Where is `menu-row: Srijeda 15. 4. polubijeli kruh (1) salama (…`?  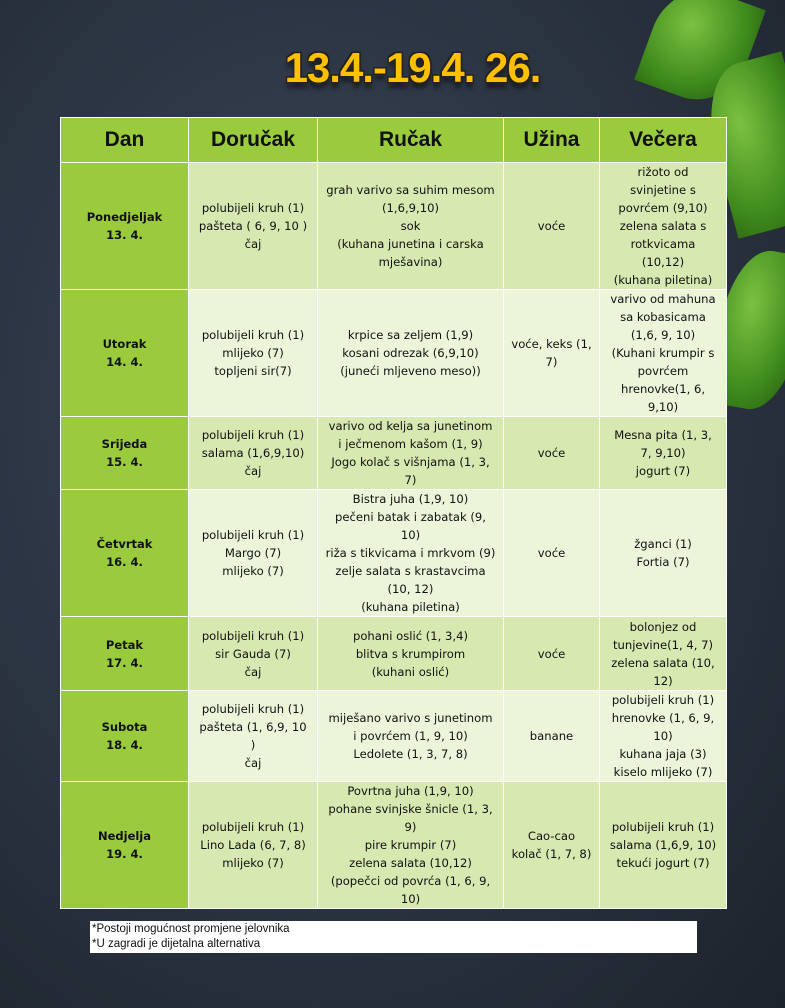 menu-row: Srijeda 15. 4. polubijeli kruh (1) salama (… is located at coordinates (393, 453).